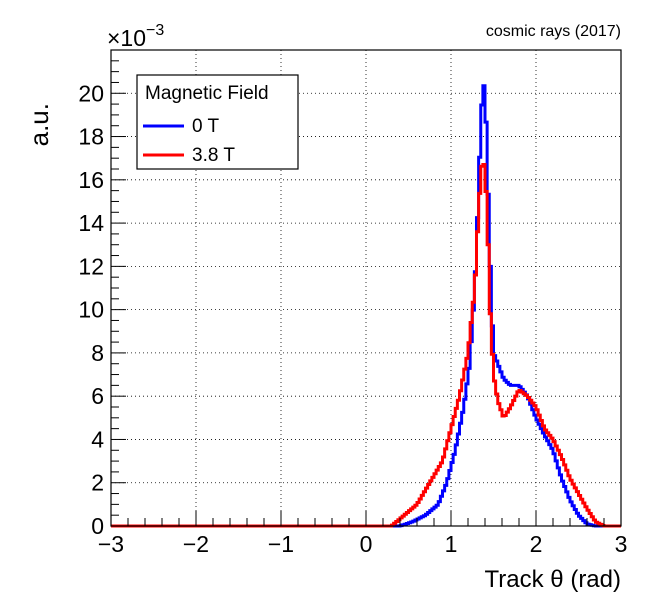  Describe the element at coordinates (366, 544) in the screenshot. I see `x-tick-label-3: 0` at that location.